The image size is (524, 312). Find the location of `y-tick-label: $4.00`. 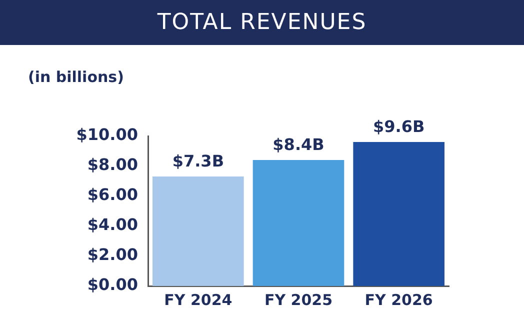

y-tick-label: $4.00 is located at coordinates (112, 224).